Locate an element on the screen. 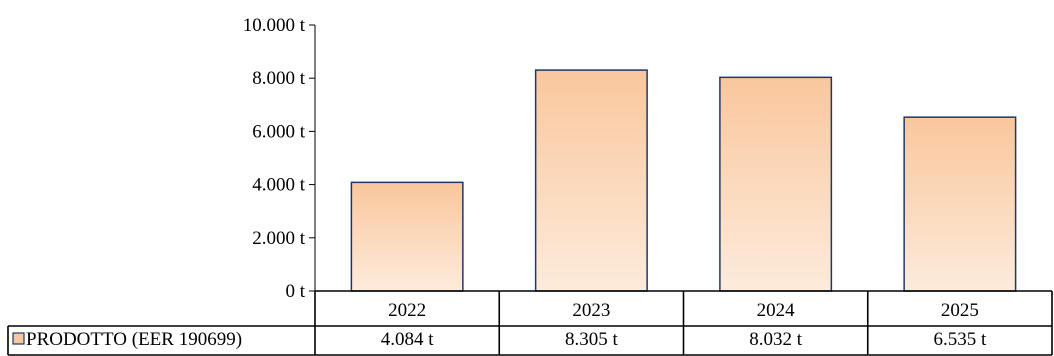 The height and width of the screenshot is (356, 1054). y-tick-label: 2.000 t is located at coordinates (279, 238).